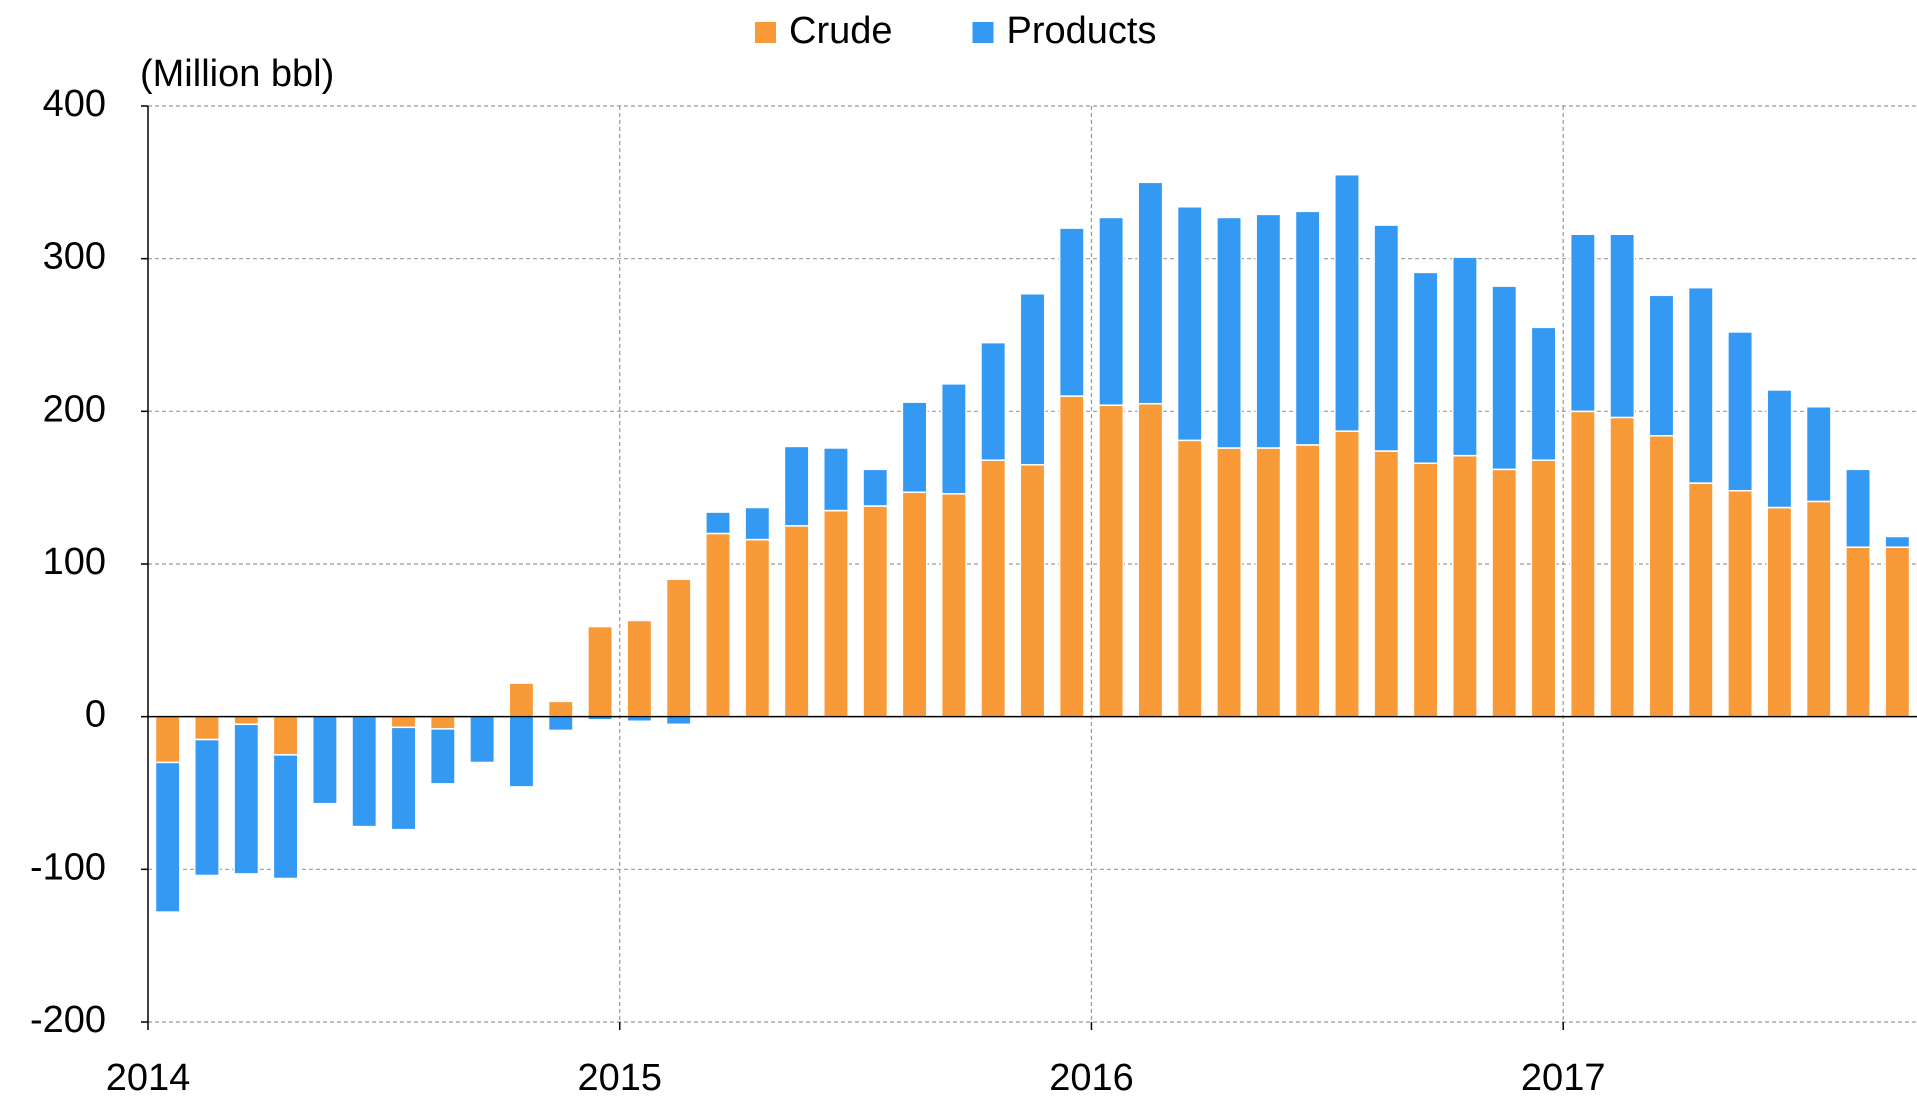  I want to click on y-tick-label: -100, so click(68, 867).